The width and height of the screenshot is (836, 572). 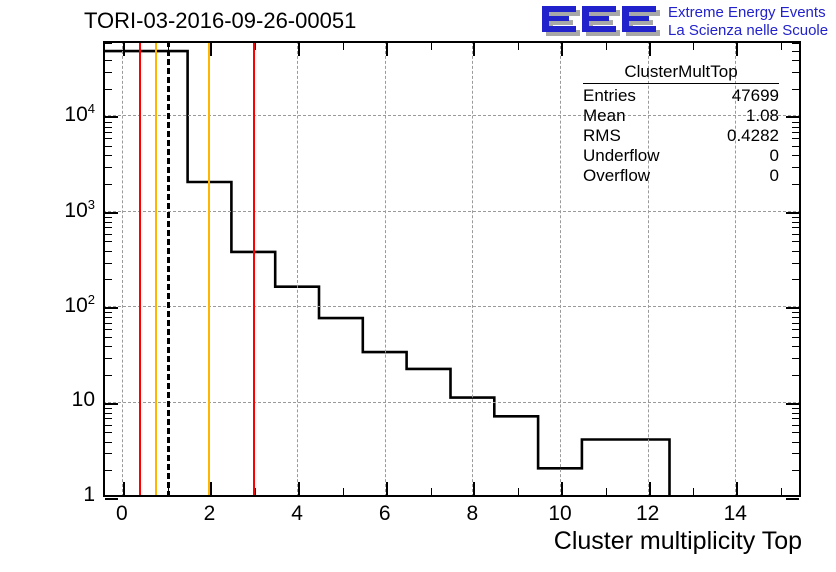 What do you see at coordinates (560, 513) in the screenshot?
I see `x-axis-tick-label: 10` at bounding box center [560, 513].